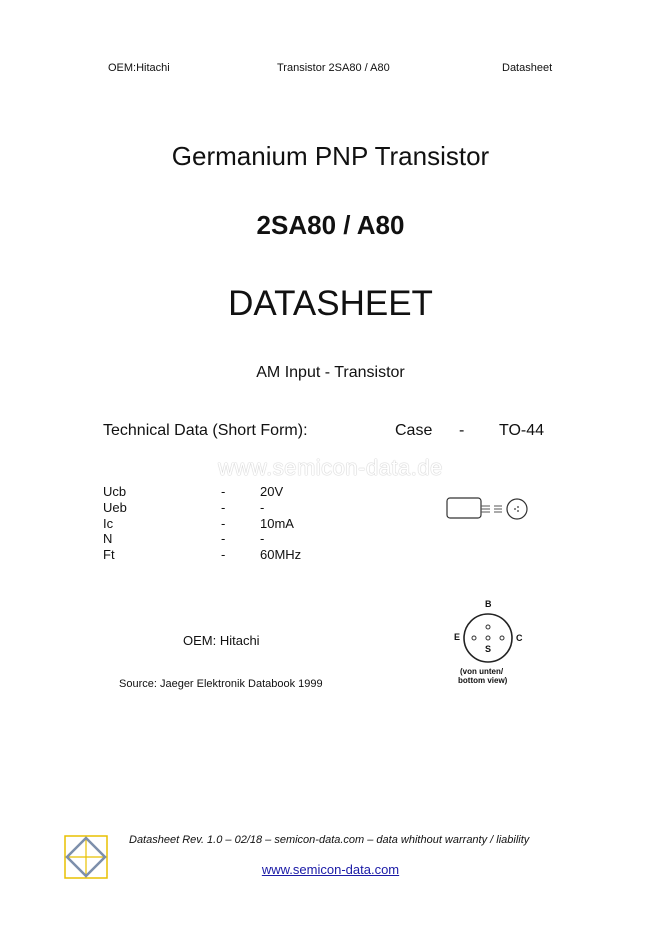 The width and height of the screenshot is (661, 939). I want to click on website-link: www.semicon-data.com, so click(330, 869).